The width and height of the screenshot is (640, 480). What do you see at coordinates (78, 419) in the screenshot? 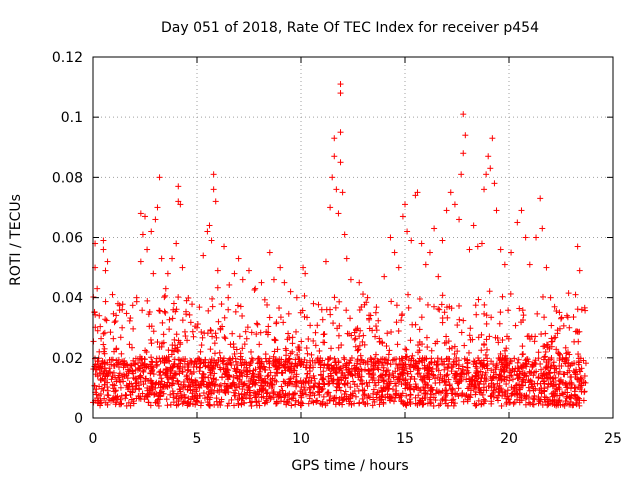
I see `y-tick-label: 0` at bounding box center [78, 419].